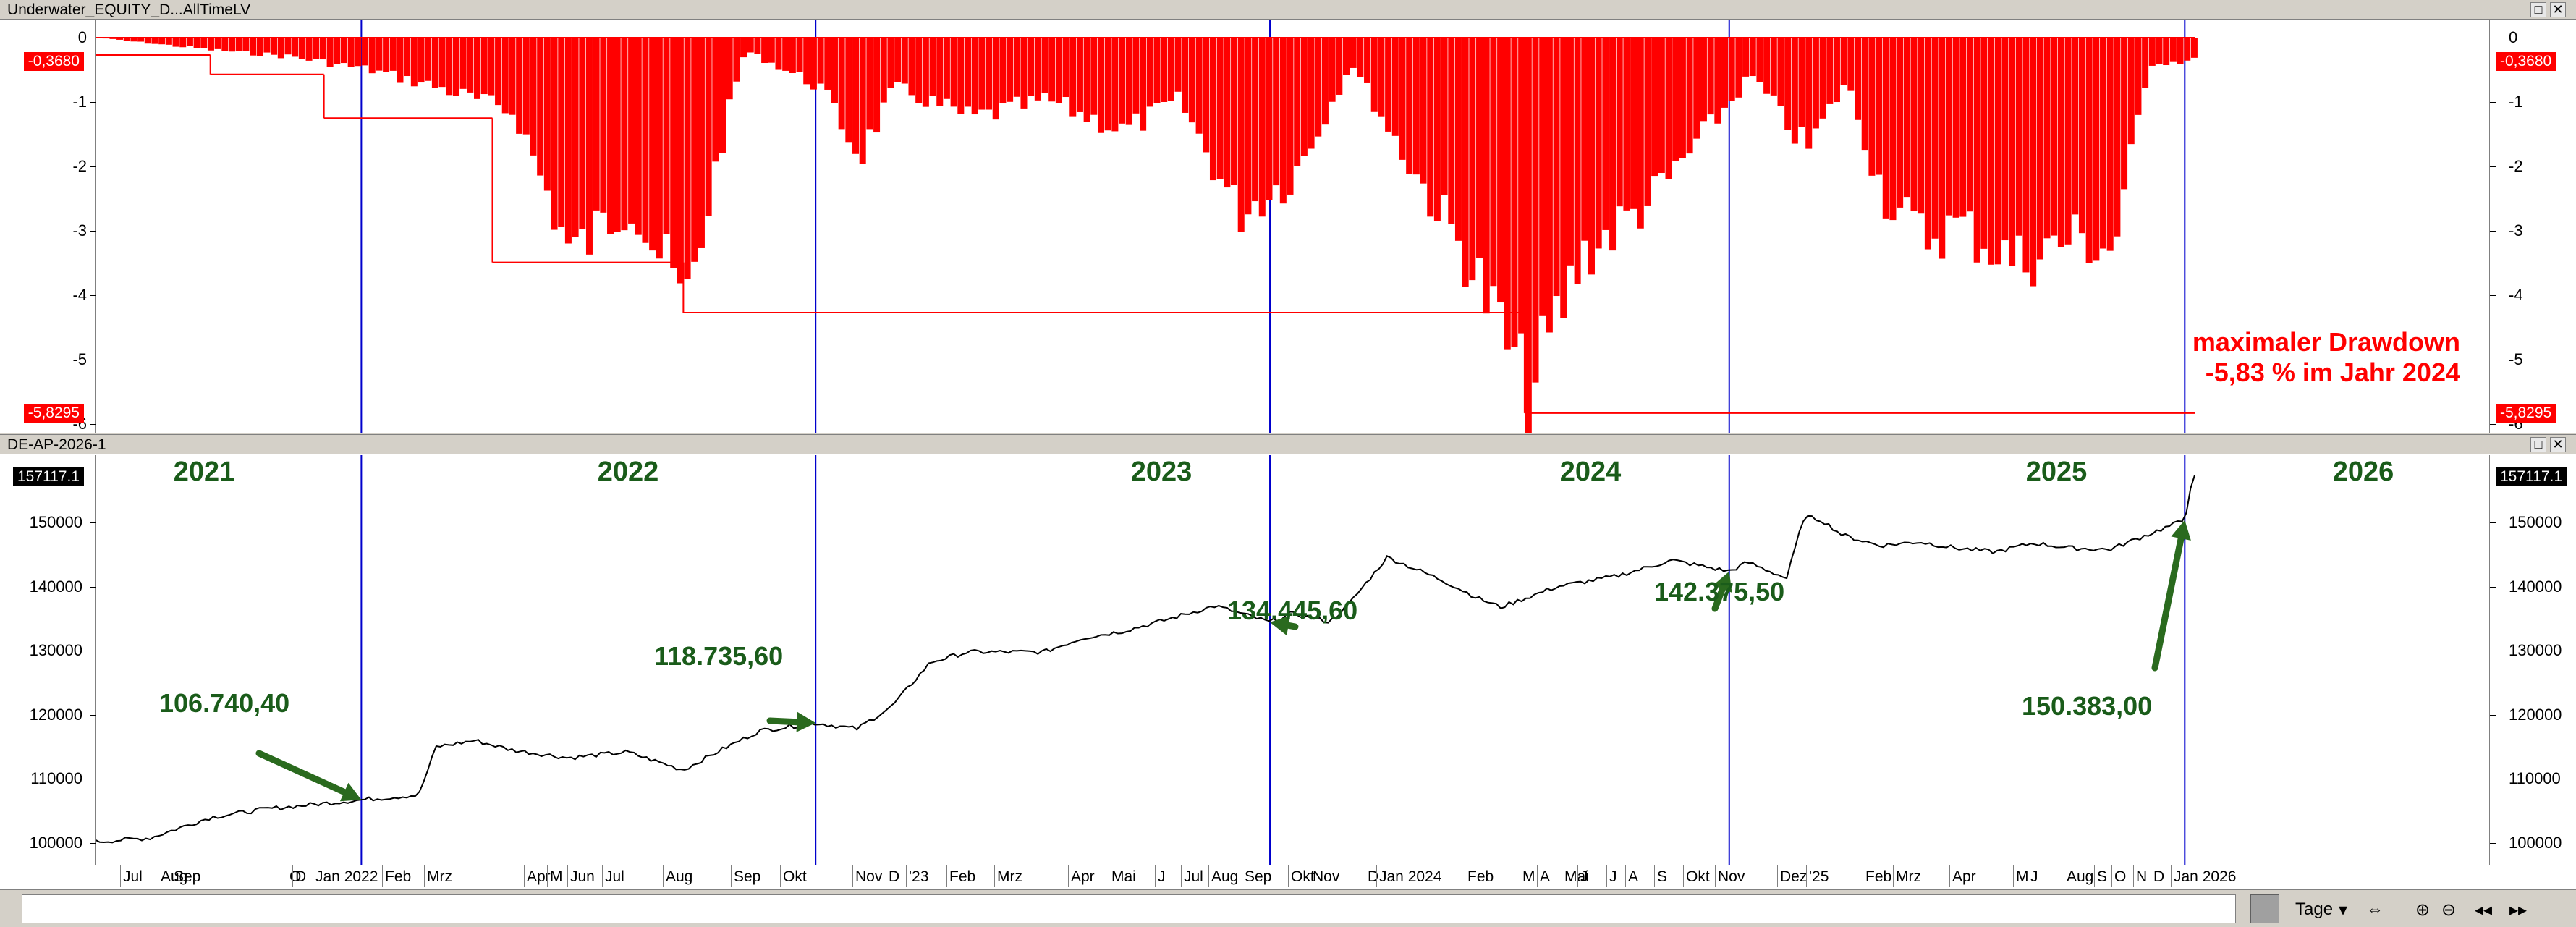 Image resolution: width=2576 pixels, height=927 pixels. What do you see at coordinates (2142, 876) in the screenshot?
I see `time-label: N` at bounding box center [2142, 876].